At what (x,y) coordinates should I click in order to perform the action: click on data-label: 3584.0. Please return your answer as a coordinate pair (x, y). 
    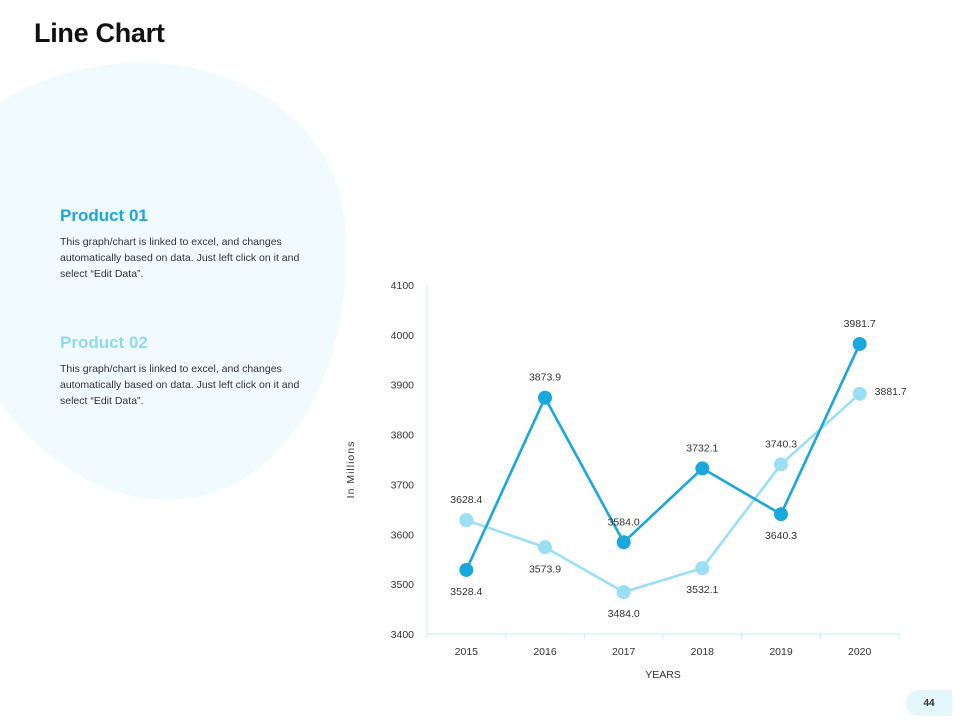
    Looking at the image, I should click on (624, 522).